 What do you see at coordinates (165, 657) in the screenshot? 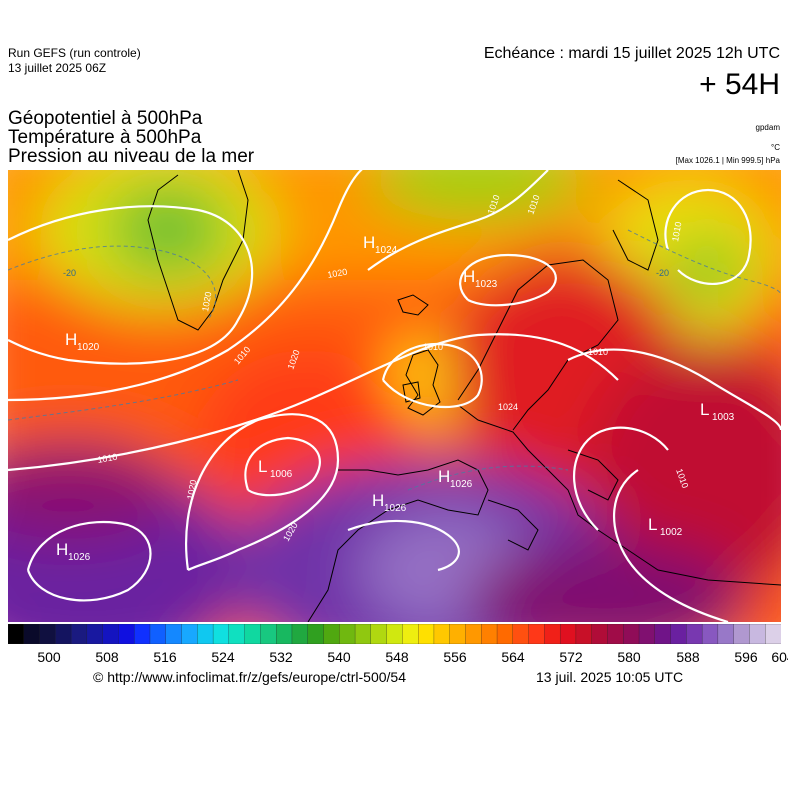
I see `colorbar-tick-label: 516` at bounding box center [165, 657].